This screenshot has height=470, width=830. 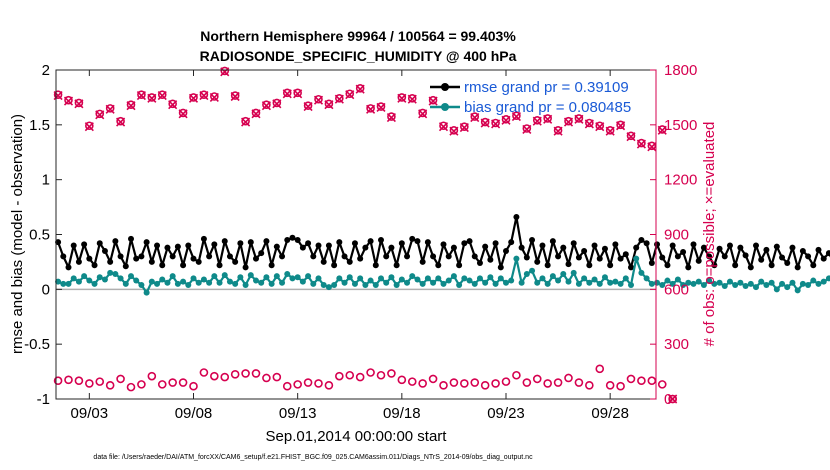 I want to click on left-tick-label: 0.5, so click(x=39, y=235).